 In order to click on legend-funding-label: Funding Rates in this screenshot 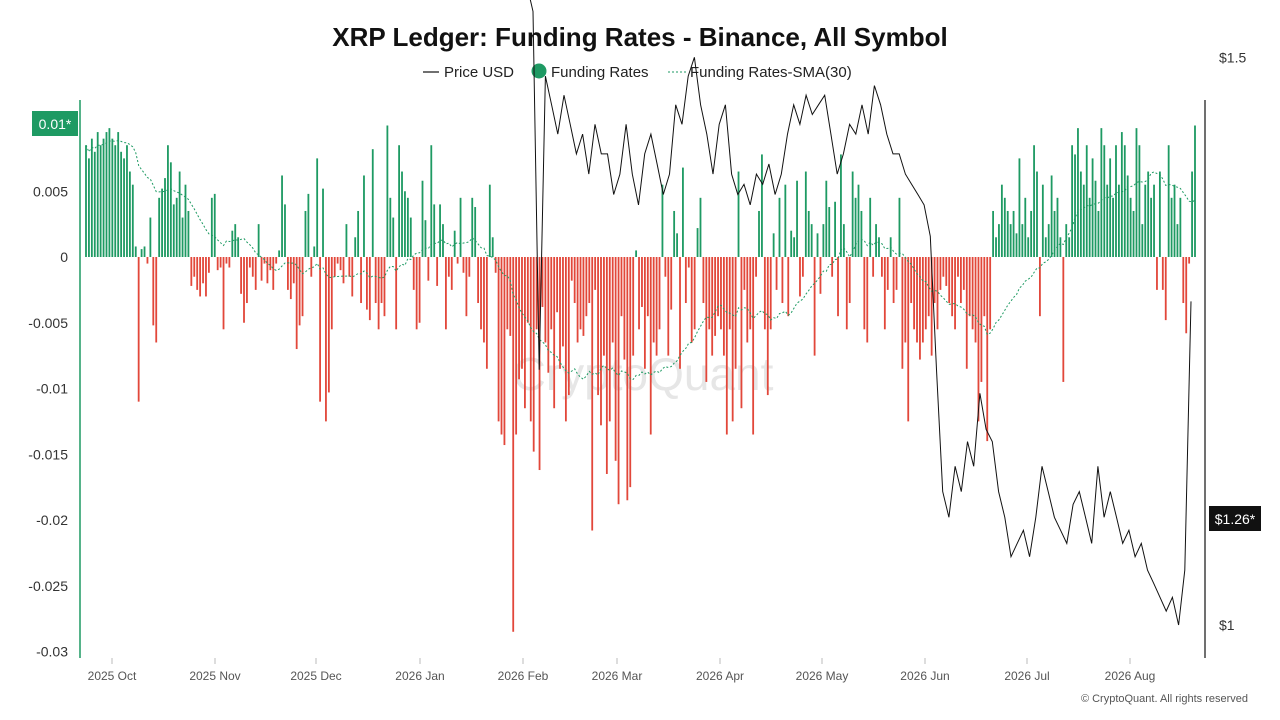, I will do `click(600, 72)`.